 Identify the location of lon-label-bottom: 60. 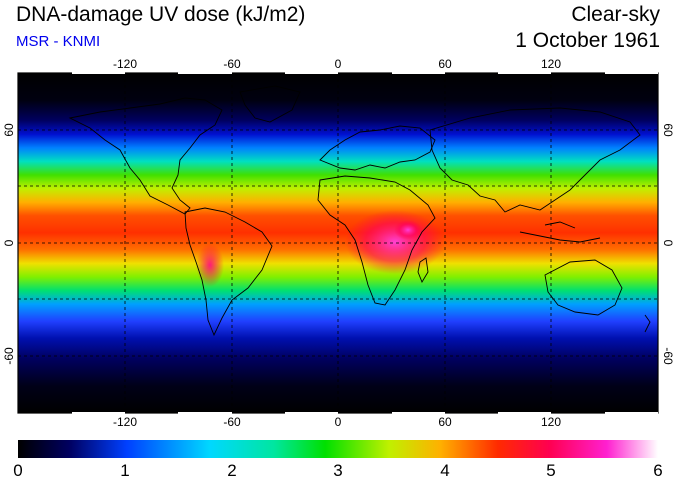
(445, 422).